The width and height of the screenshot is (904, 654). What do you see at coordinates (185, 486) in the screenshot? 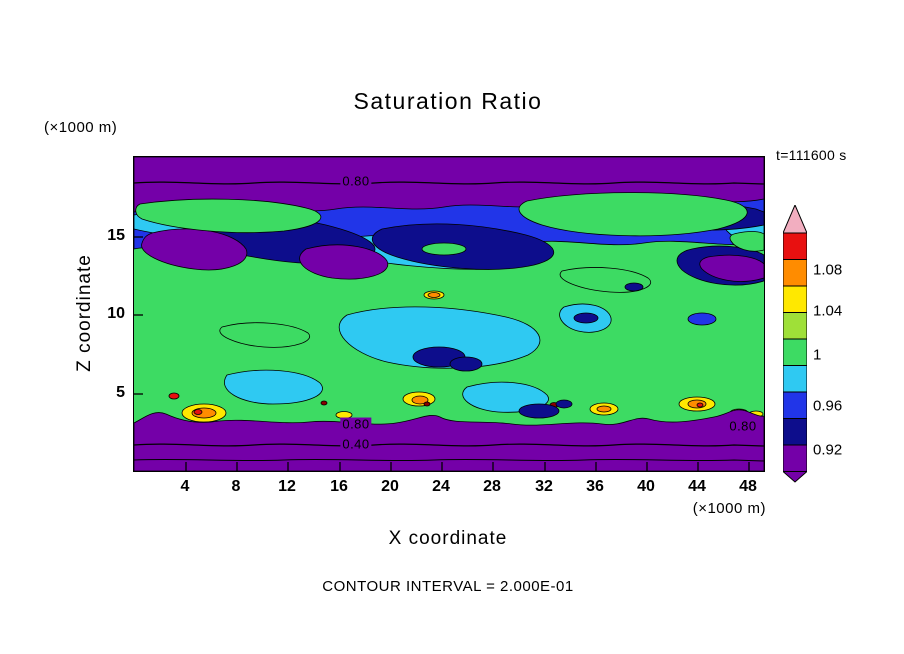
I see `x-tick-label: 4` at bounding box center [185, 486].